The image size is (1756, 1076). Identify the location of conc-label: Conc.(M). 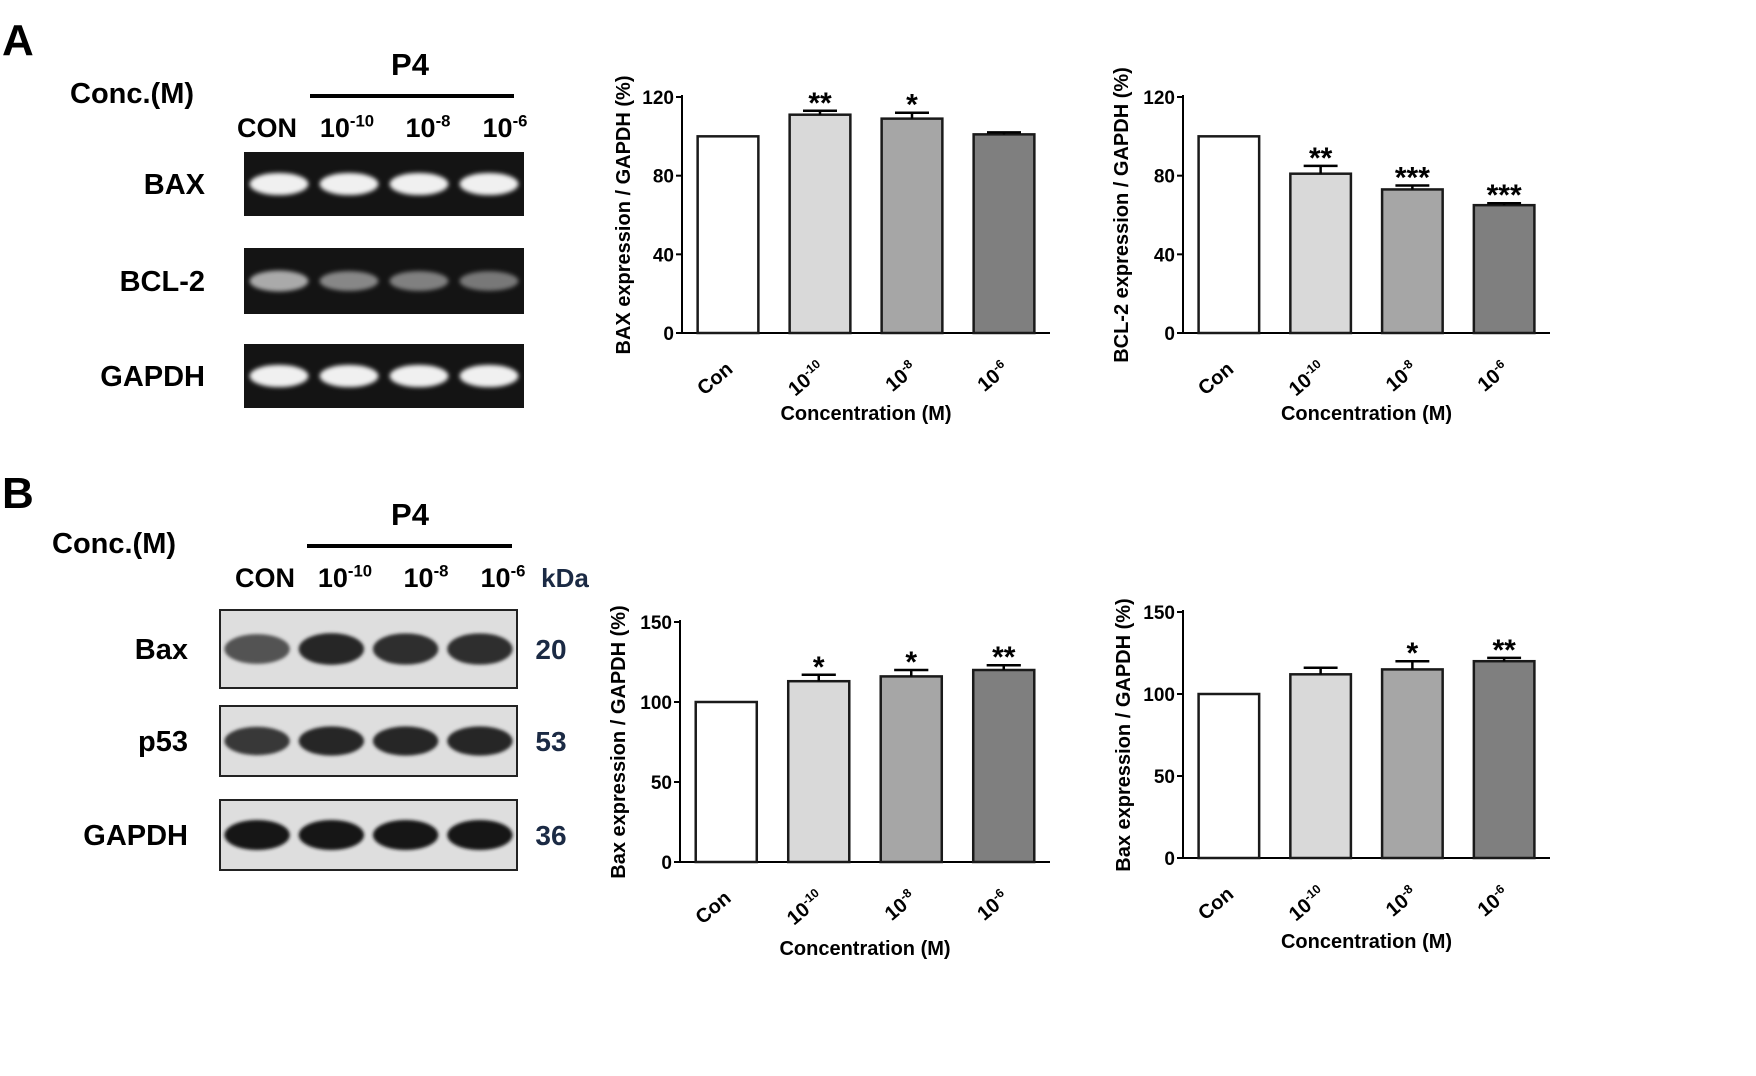
(114, 544).